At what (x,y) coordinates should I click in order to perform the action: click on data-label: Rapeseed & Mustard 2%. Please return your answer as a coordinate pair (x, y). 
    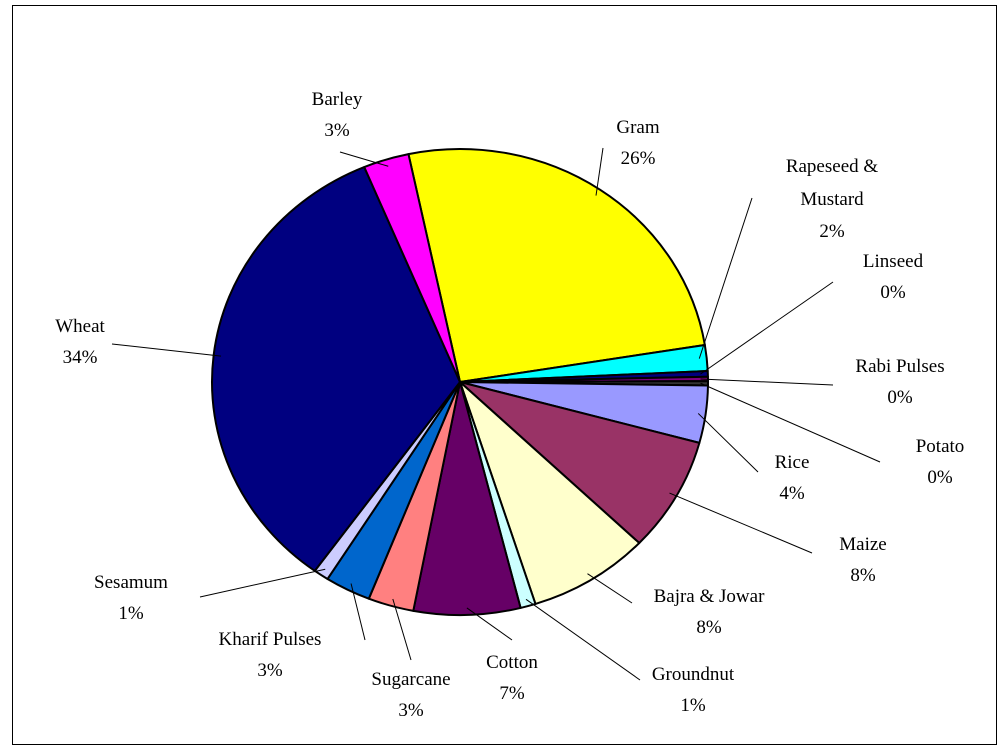
    Looking at the image, I should click on (832, 198).